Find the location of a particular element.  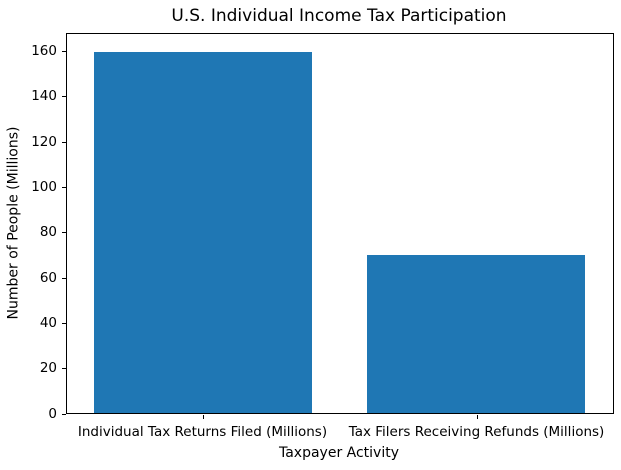

y-axis-label: Number of People (Millions) is located at coordinates (13, 223).